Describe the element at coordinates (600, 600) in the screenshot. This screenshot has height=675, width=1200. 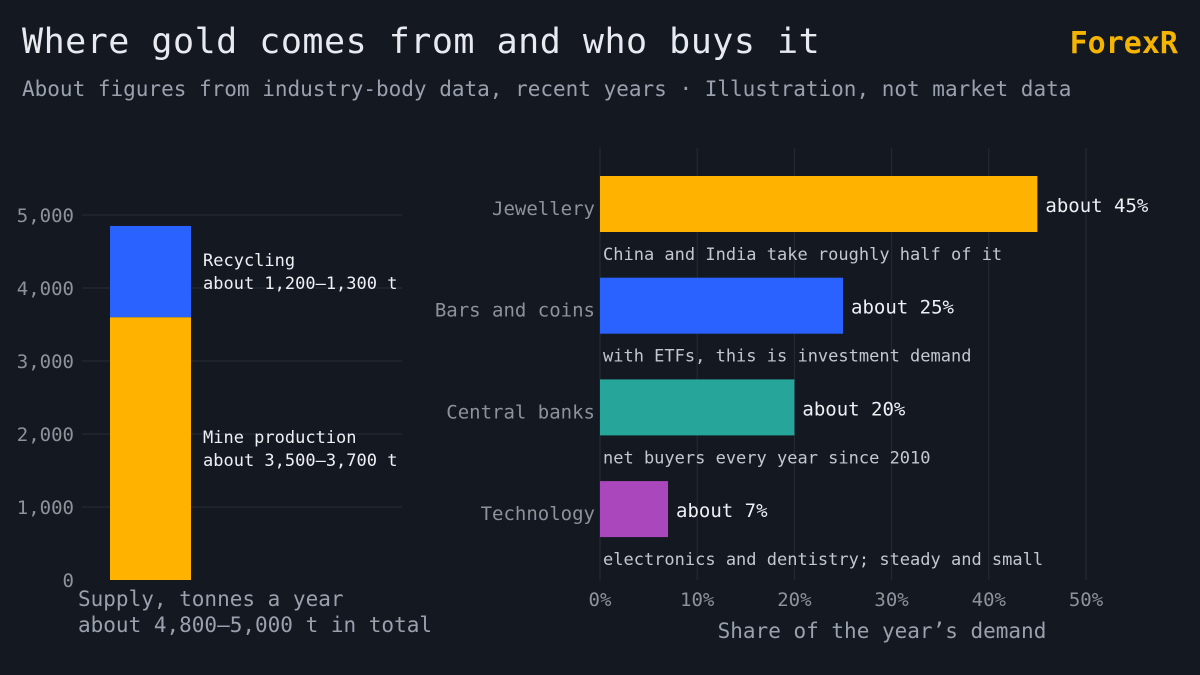
I see `demand-x-tick-label: 0%` at that location.